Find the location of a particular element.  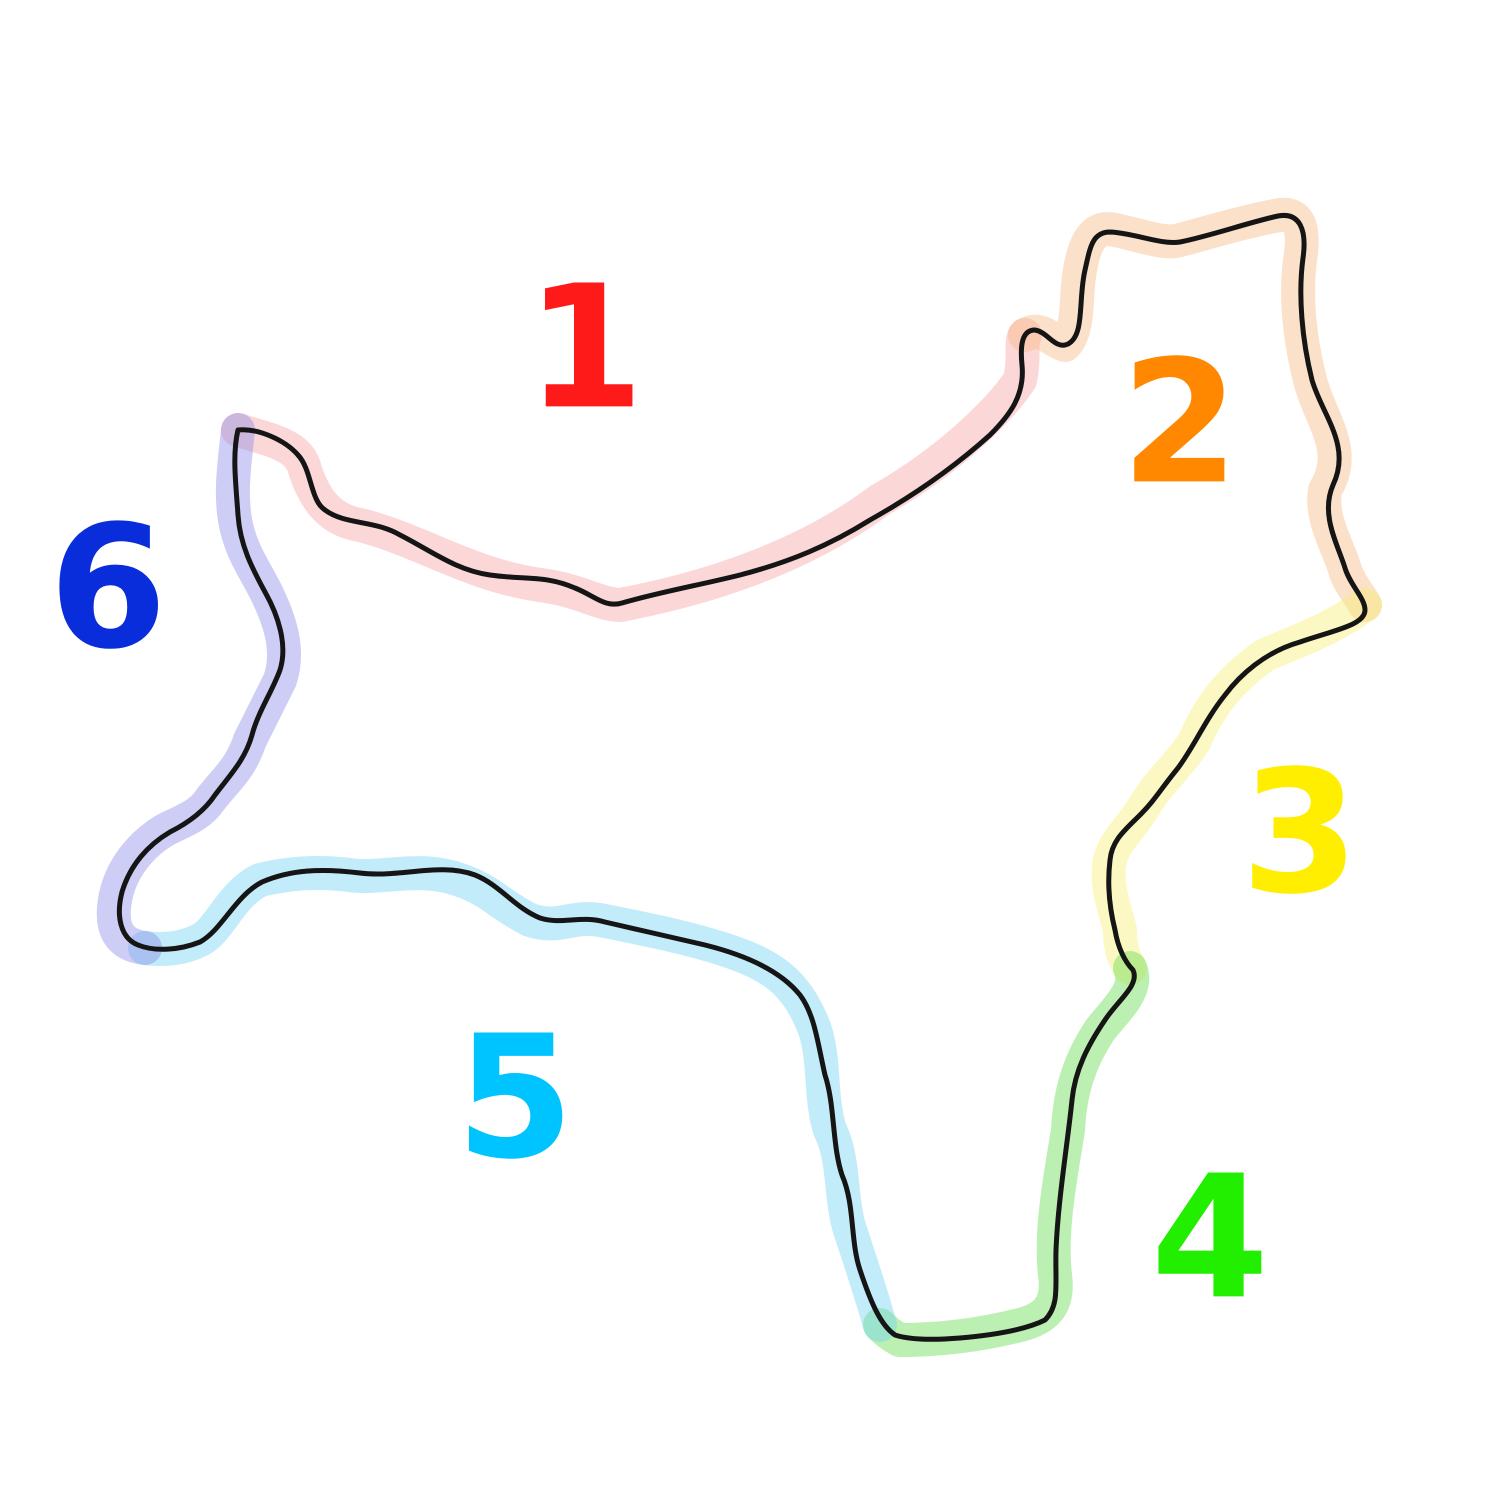

segment-4-highlight is located at coordinates (1006, 1154).